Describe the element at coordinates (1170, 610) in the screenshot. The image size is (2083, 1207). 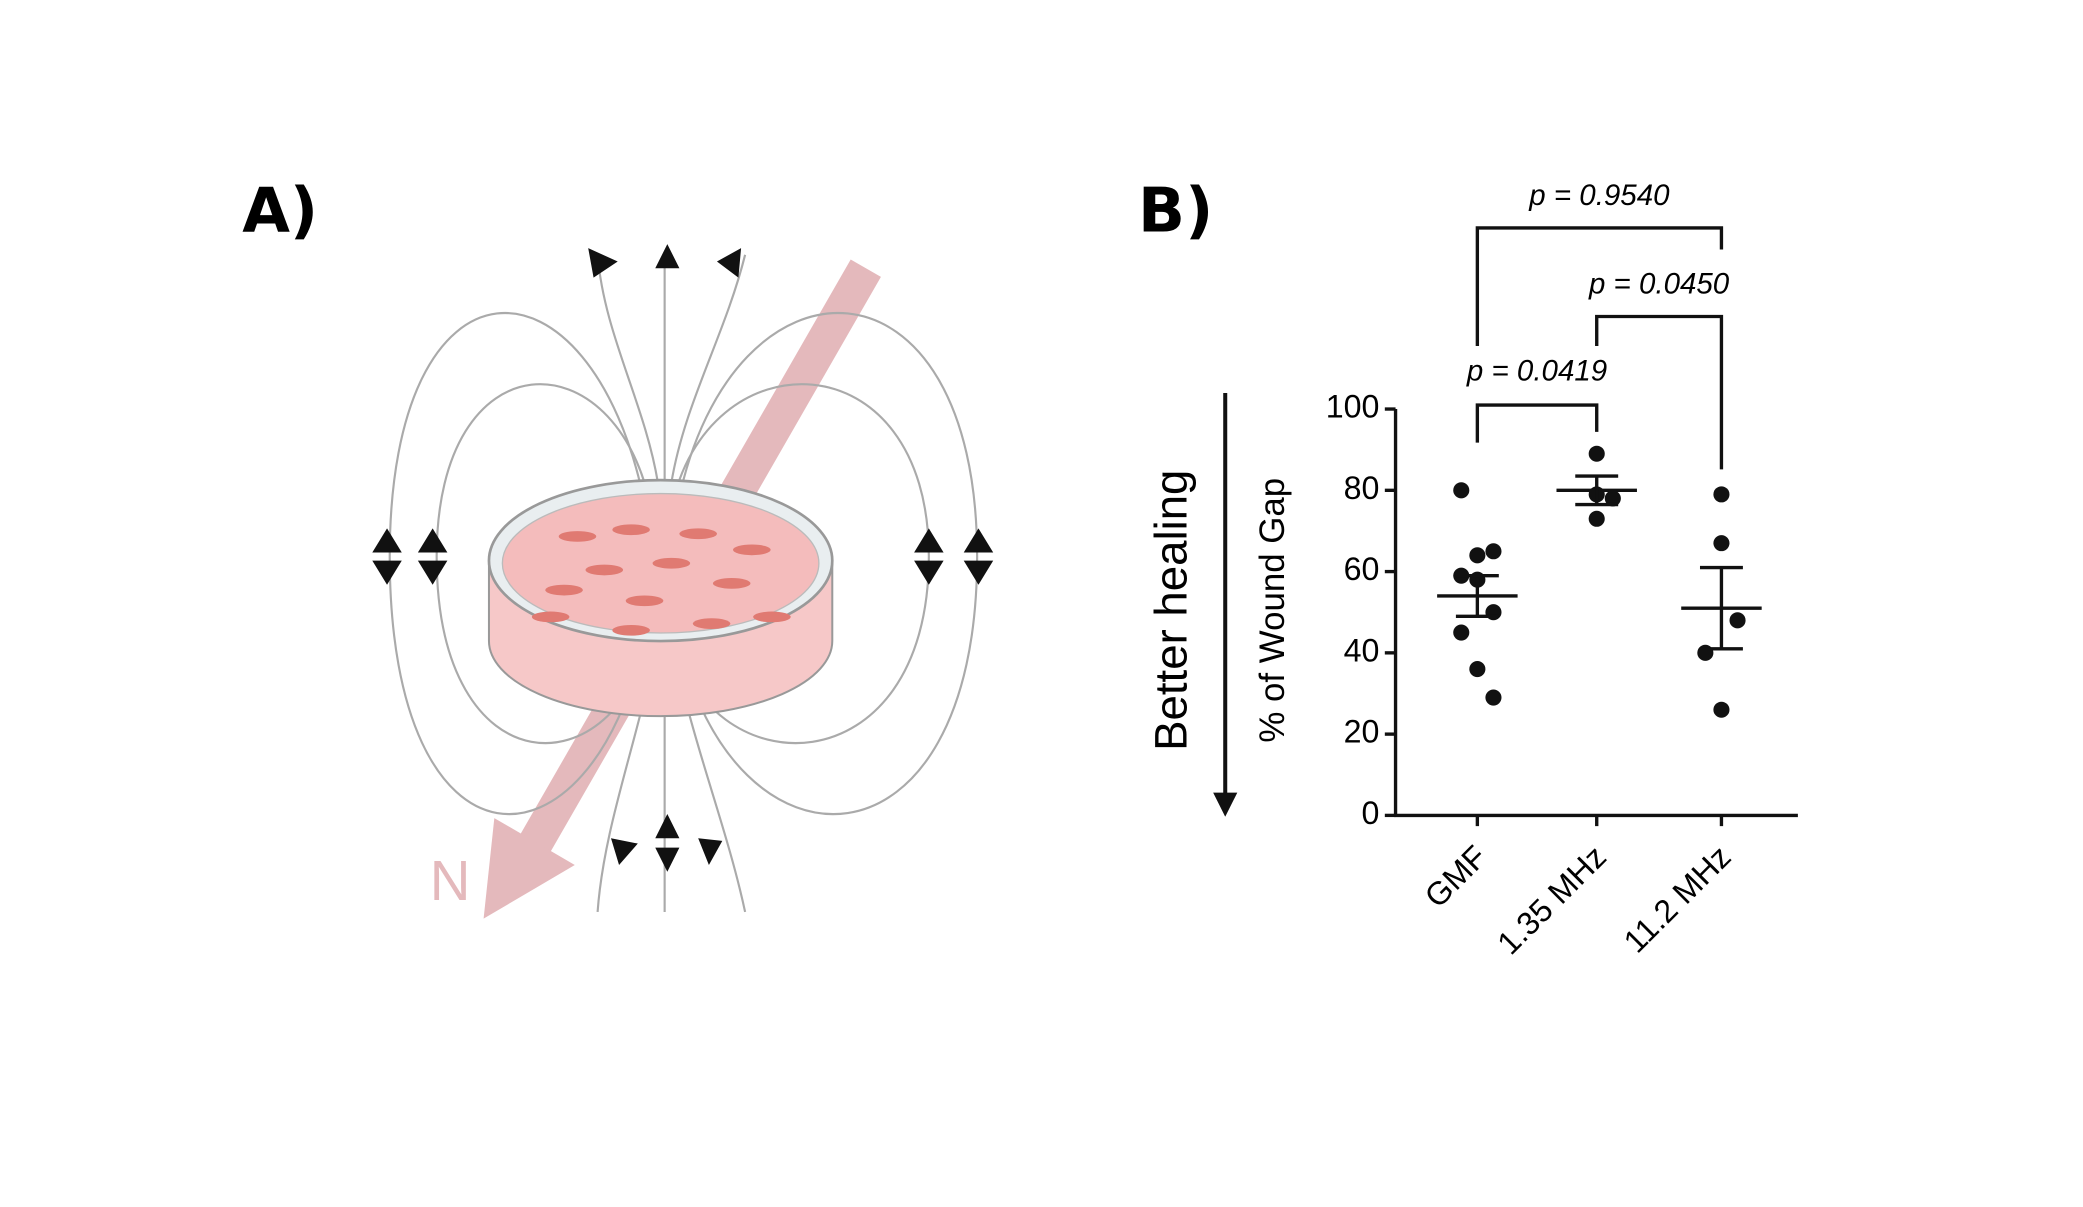
I see `annotation: Better healing` at that location.